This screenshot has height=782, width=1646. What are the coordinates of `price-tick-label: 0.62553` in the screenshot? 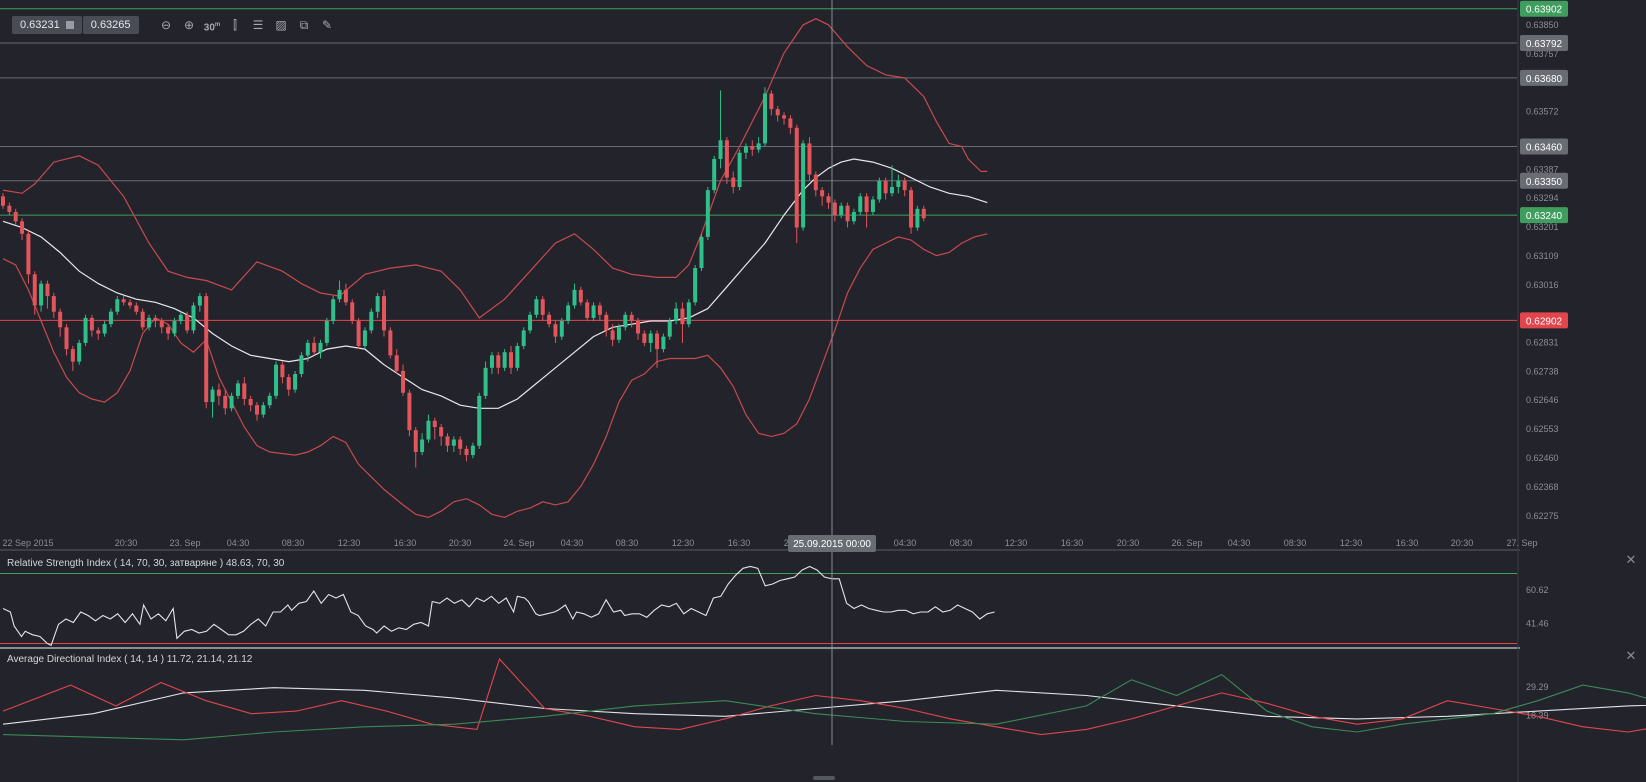 It's located at (1542, 429).